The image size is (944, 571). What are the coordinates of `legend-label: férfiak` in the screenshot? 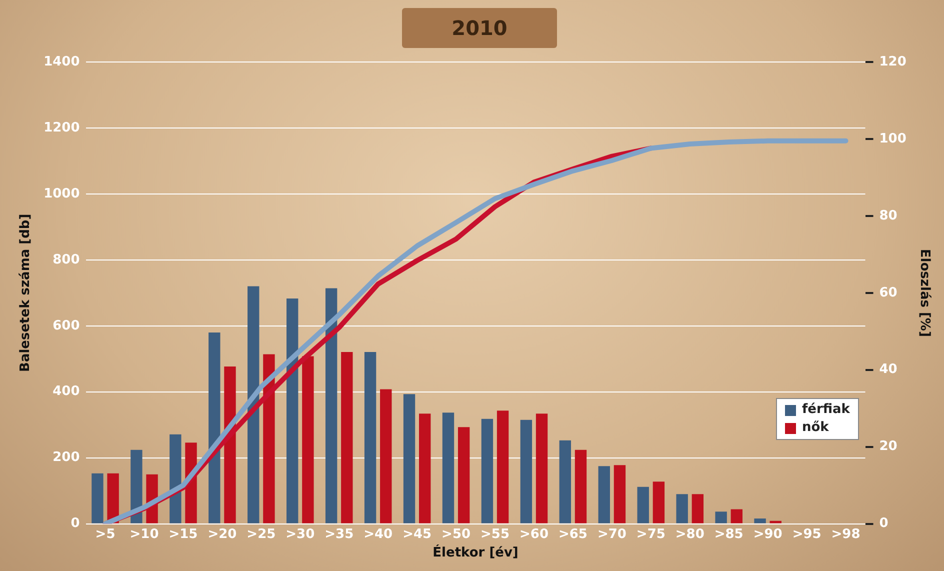 It's located at (826, 410).